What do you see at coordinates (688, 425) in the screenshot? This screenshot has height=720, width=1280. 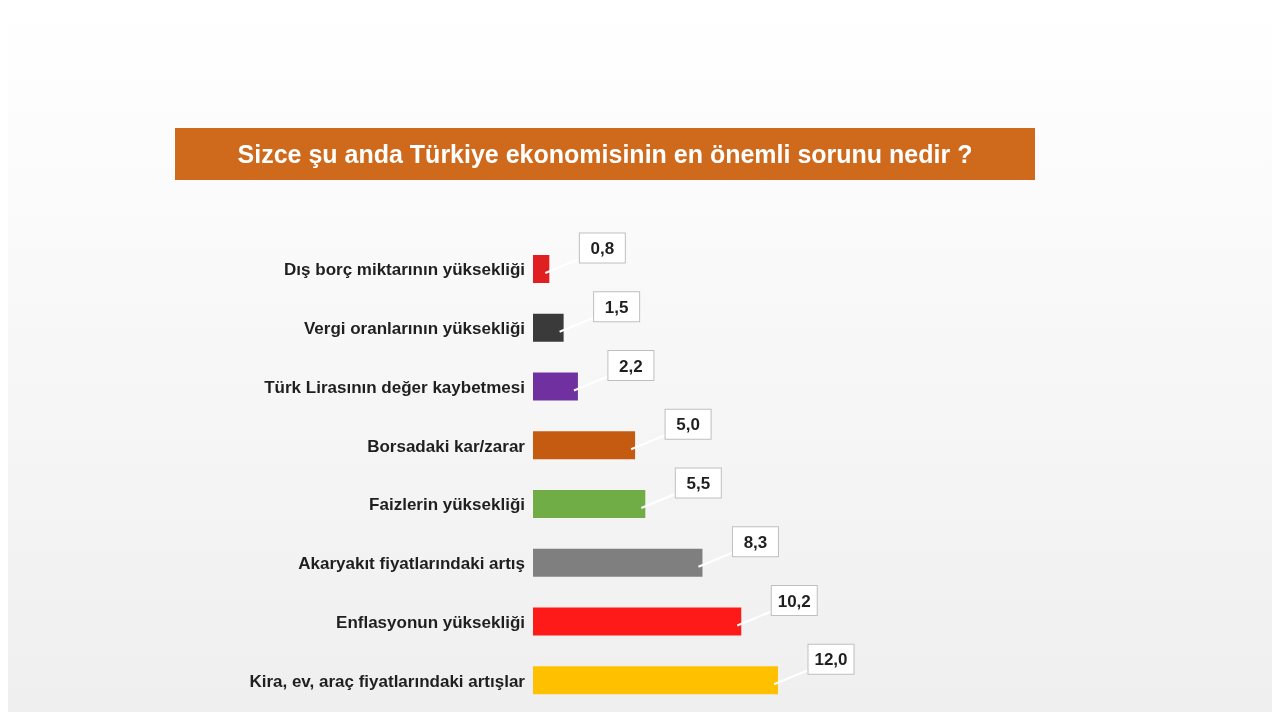 I see `data-label: 5,0` at bounding box center [688, 425].